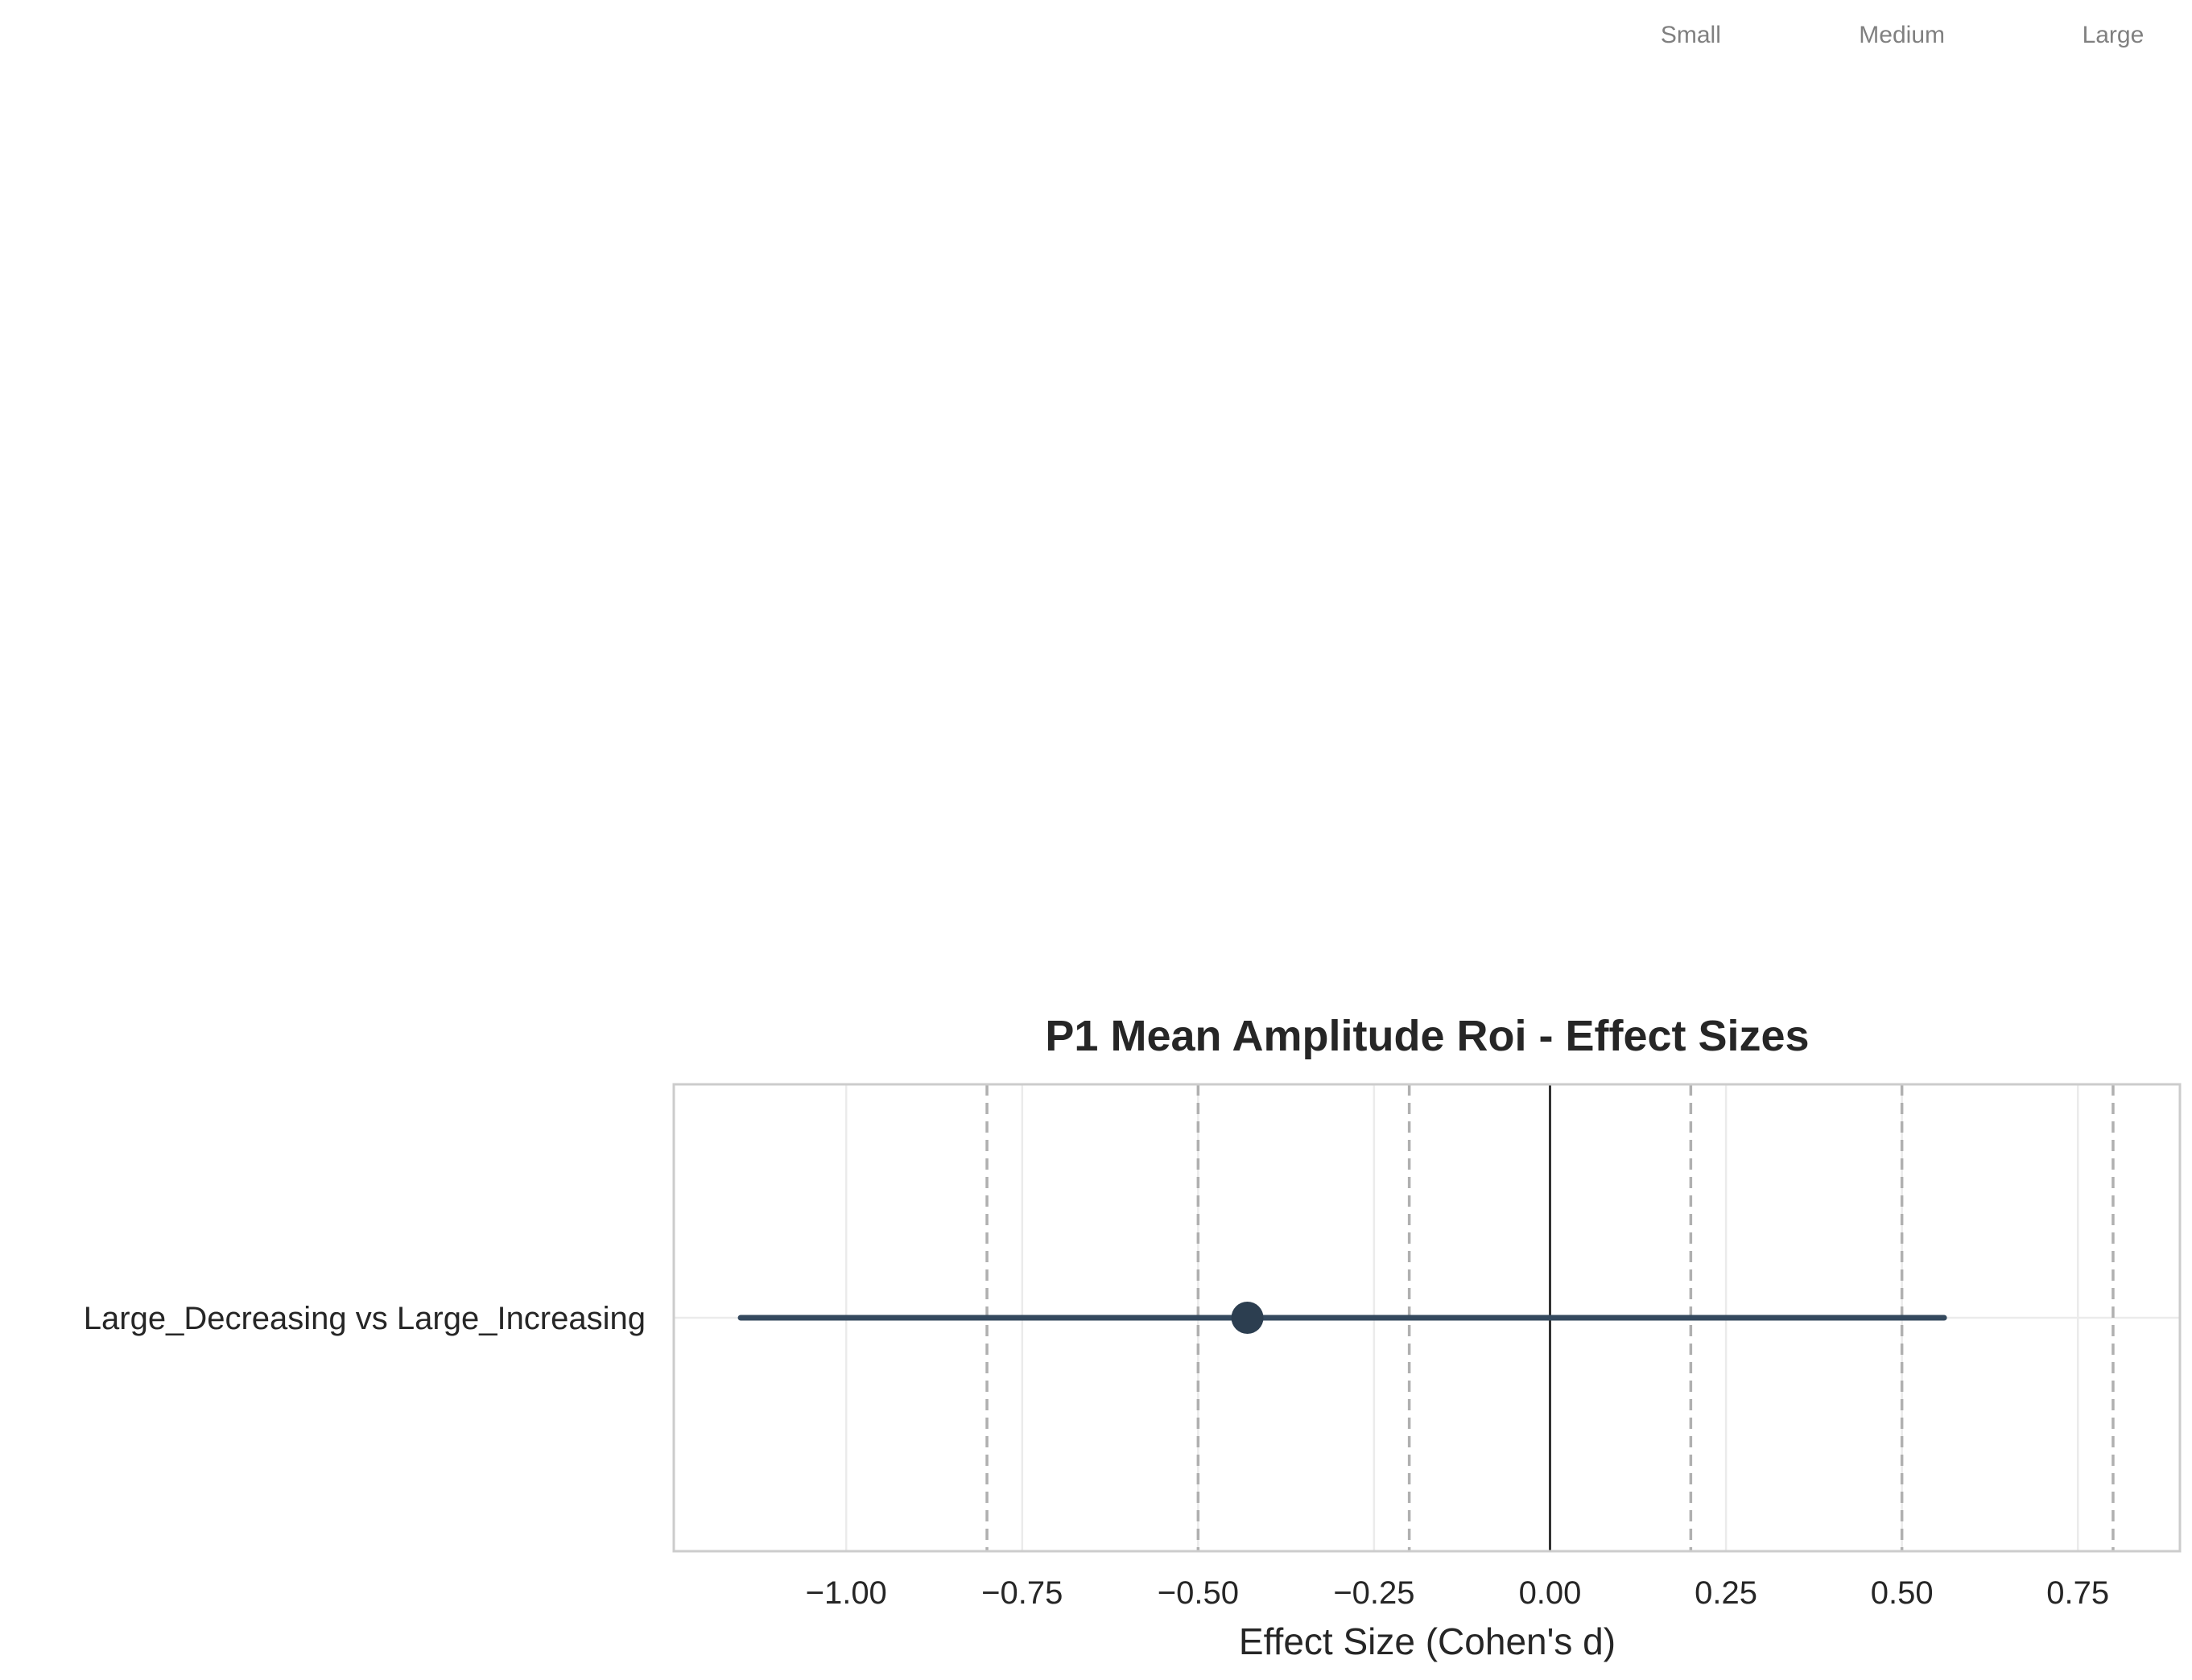 The width and height of the screenshot is (2192, 1680). What do you see at coordinates (1458, 1593) in the screenshot?
I see `x-tick-labels: −1.00 −0.75 −0.50 −0.25 0.00 0.25 0.50 0.75` at bounding box center [1458, 1593].